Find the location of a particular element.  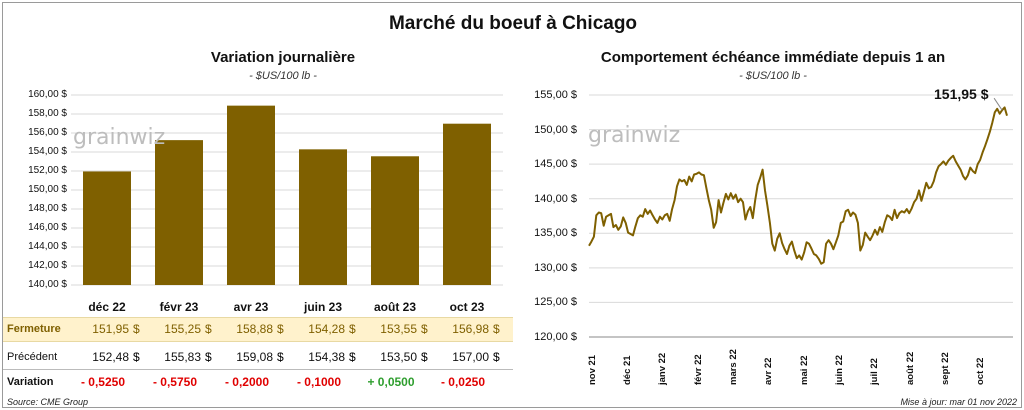

fermeture-value: 153,55 is located at coordinates (398, 329).